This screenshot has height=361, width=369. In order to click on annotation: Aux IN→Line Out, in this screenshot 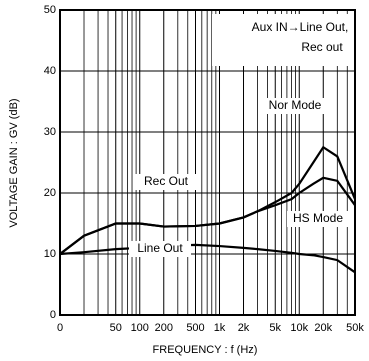, I will do `click(300, 27)`.